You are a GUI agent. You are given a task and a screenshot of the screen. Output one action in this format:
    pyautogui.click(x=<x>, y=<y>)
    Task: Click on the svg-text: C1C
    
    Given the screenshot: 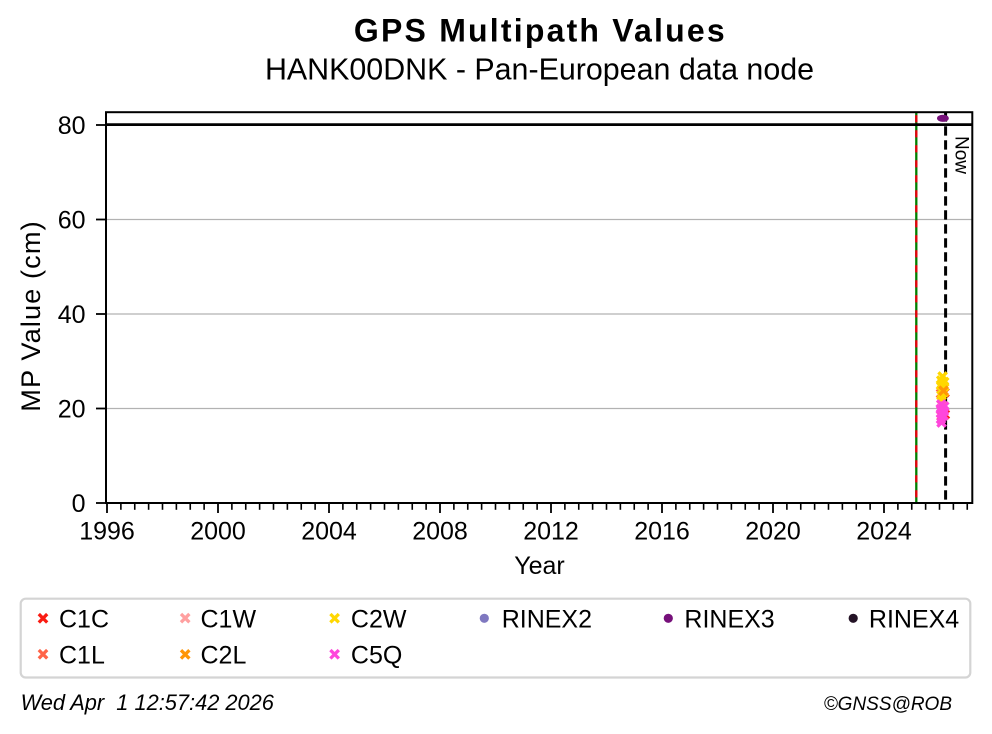 What is the action you would take?
    pyautogui.click(x=84, y=619)
    